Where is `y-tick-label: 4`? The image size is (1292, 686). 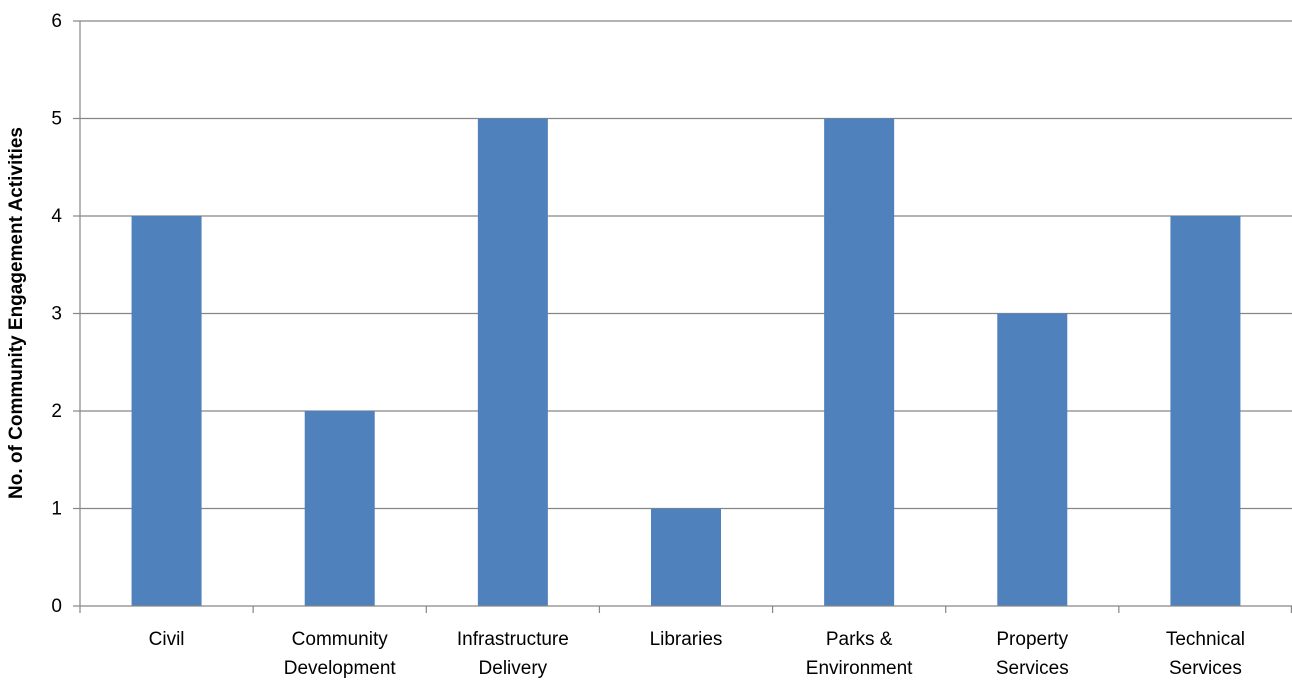 y-tick-label: 4 is located at coordinates (56, 216).